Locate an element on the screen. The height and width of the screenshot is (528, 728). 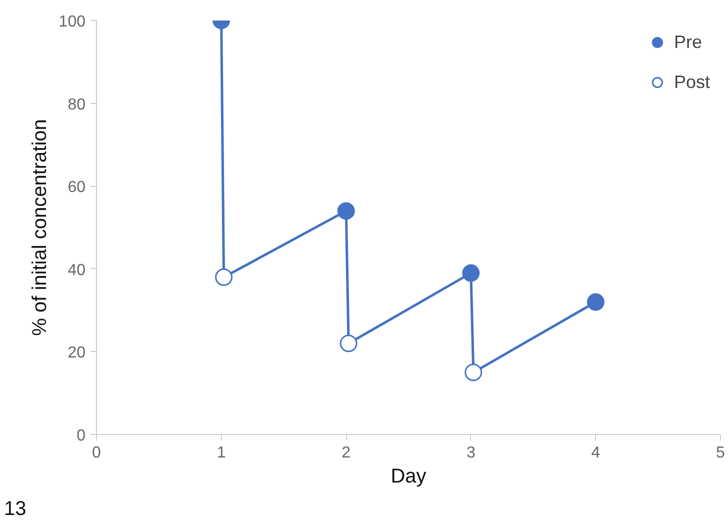
y-tick-label: 100 is located at coordinates (72, 22).